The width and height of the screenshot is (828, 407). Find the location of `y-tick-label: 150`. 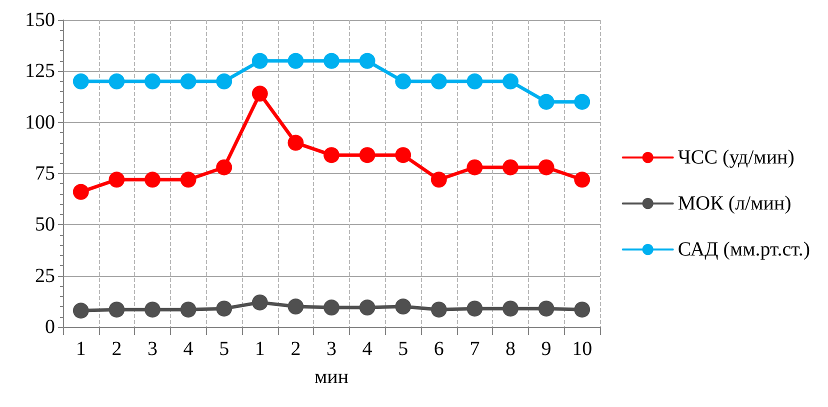

y-tick-label: 150 is located at coordinates (40, 20).